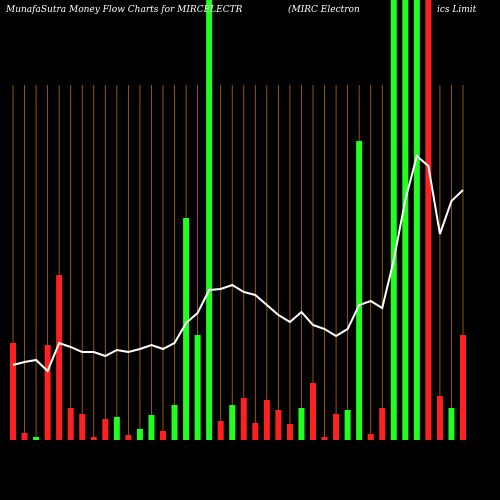  I want to click on chart-title: ics Limit, so click(457, 10).